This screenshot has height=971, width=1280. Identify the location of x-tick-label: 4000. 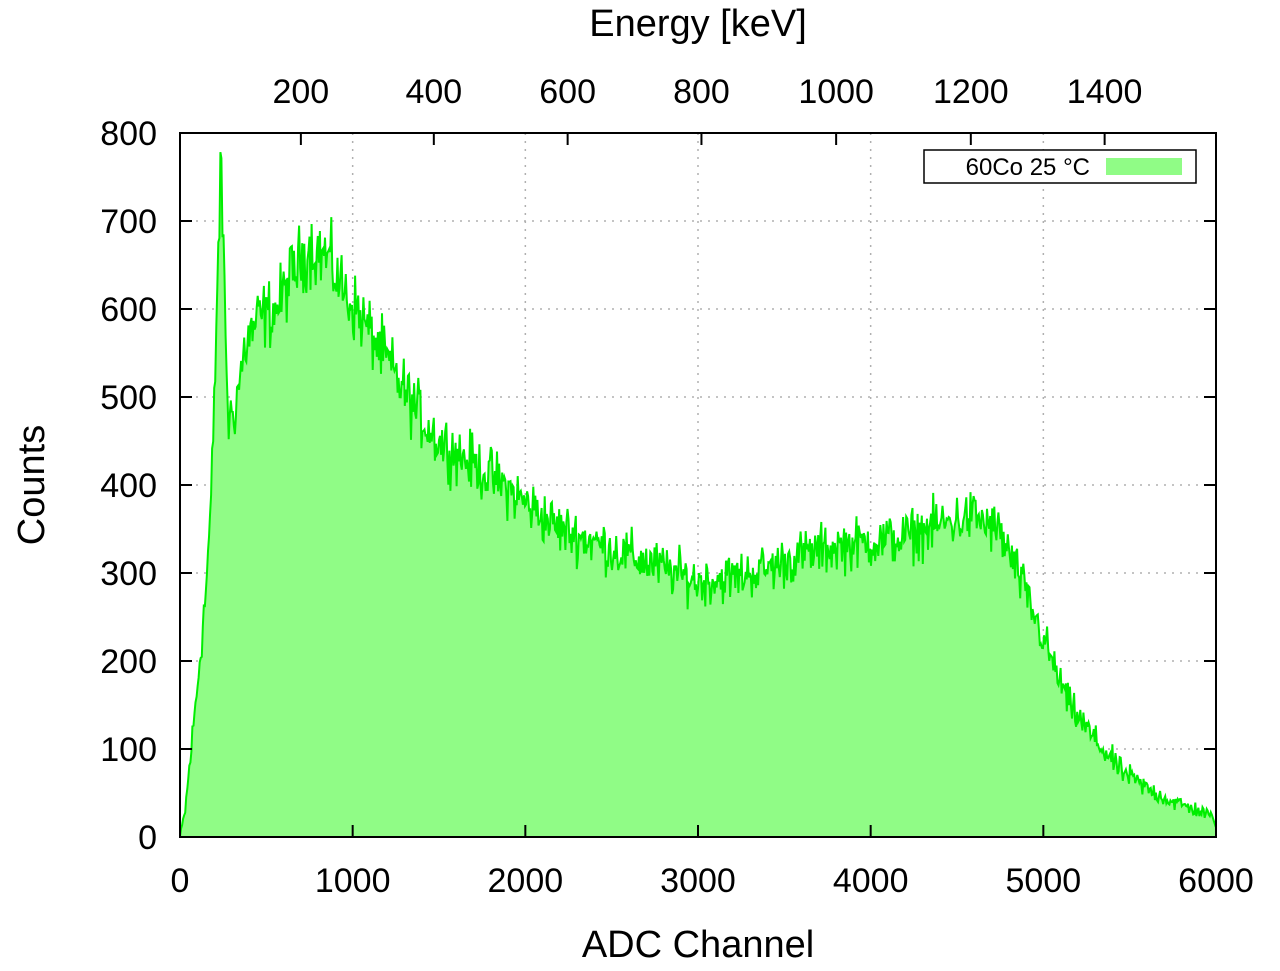
(871, 881).